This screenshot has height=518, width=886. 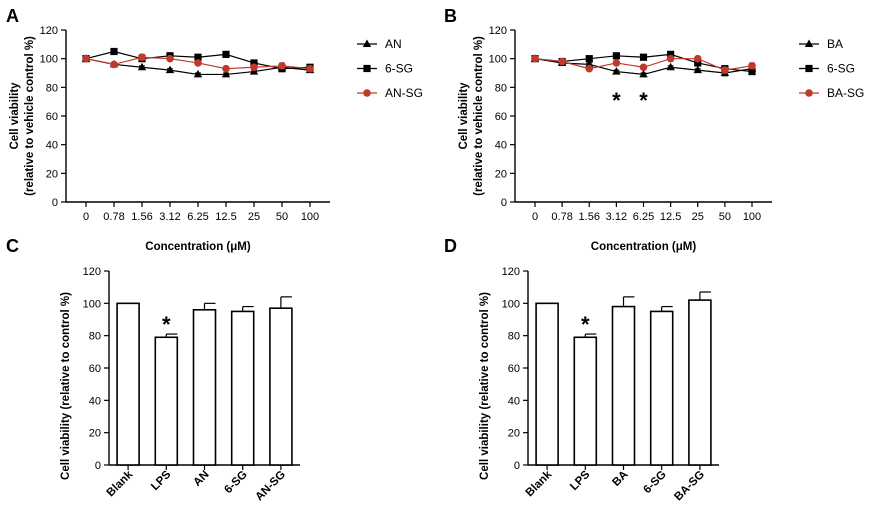 What do you see at coordinates (404, 93) in the screenshot?
I see `panel-a-legend-label: AN-SG` at bounding box center [404, 93].